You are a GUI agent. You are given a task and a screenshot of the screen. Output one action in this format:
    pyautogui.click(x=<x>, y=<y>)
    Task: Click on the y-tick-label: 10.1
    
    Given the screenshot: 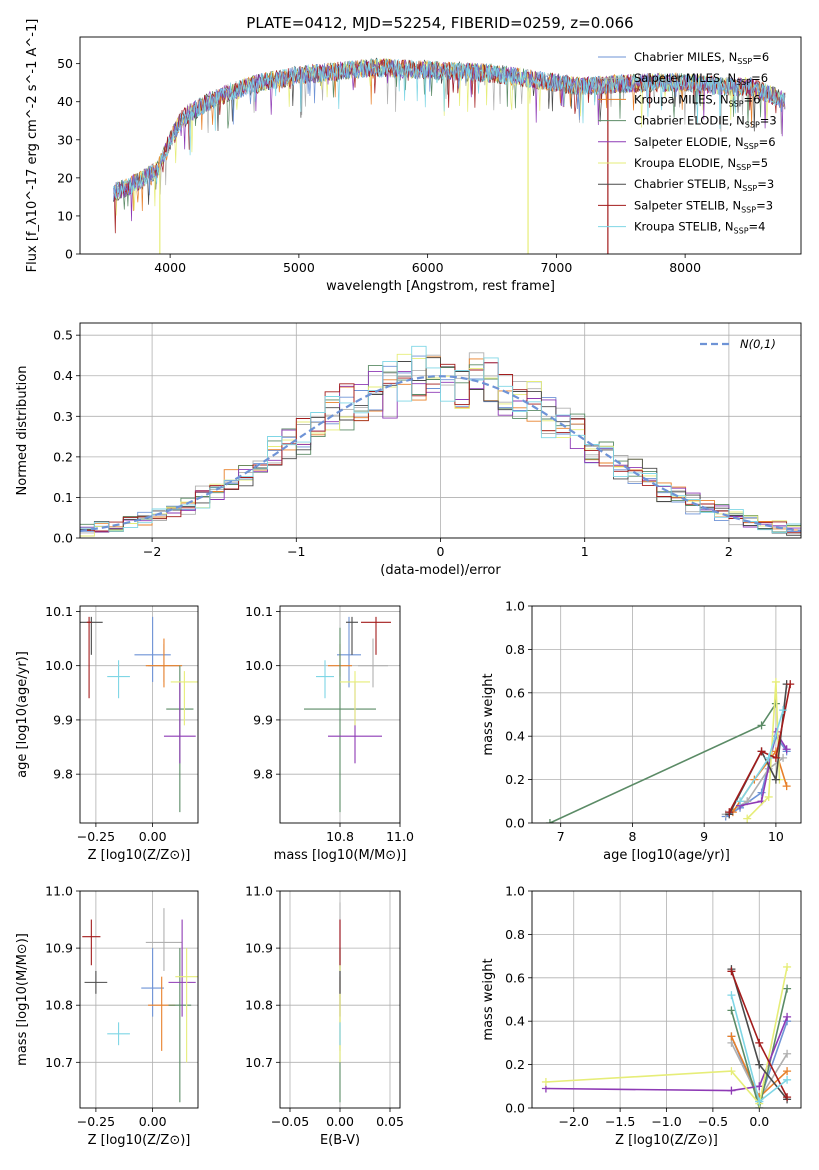 What is the action you would take?
    pyautogui.click(x=259, y=611)
    